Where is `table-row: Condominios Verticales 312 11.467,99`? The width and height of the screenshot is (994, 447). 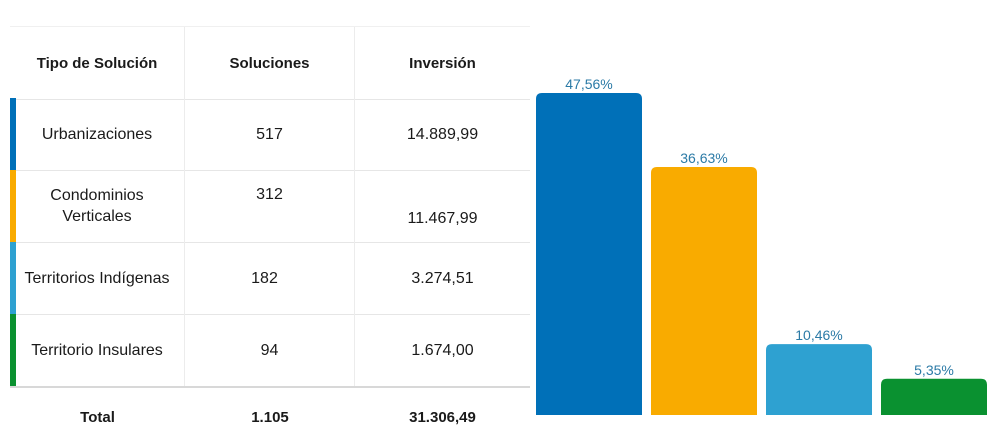 table-row: Condominios Verticales 312 11.467,99 is located at coordinates (270, 206).